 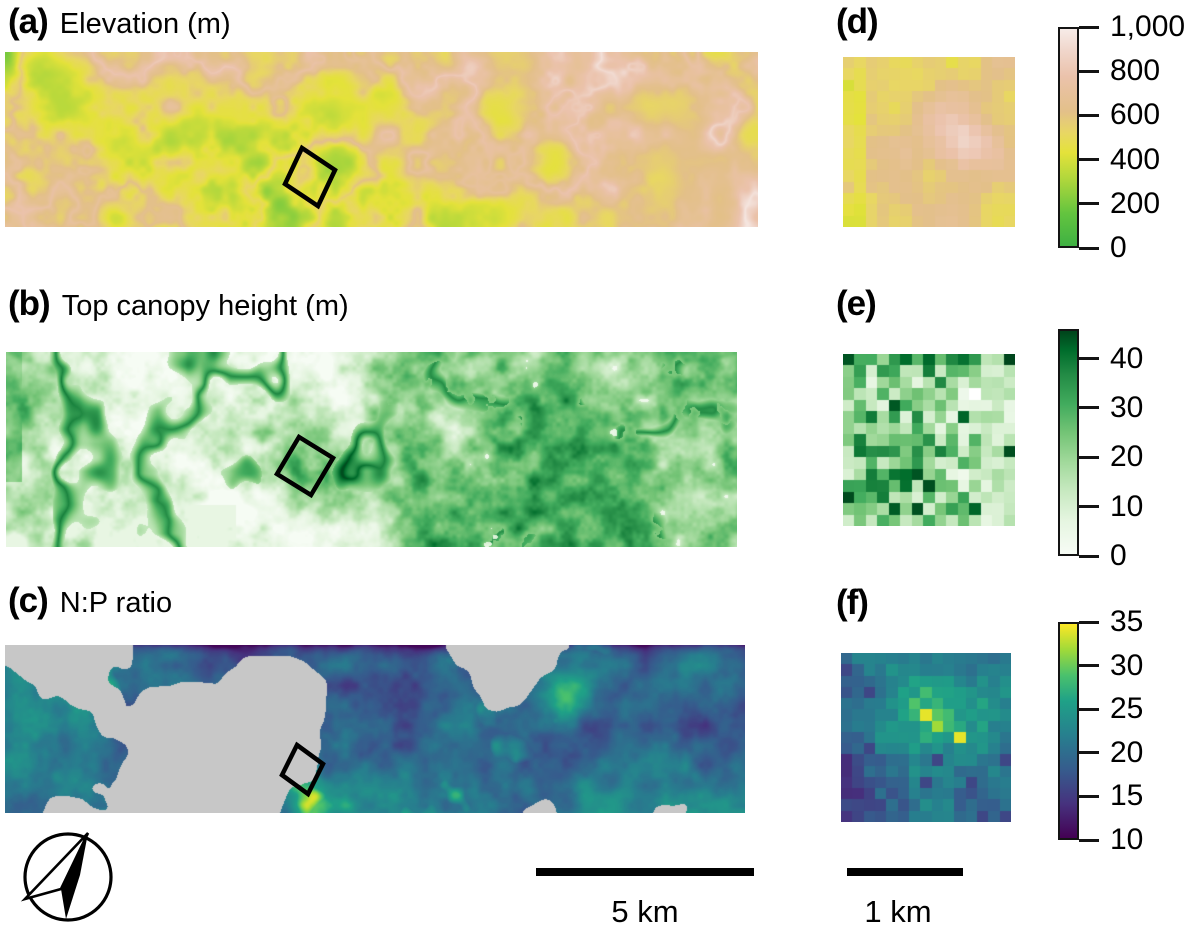 I want to click on colorbar-canopy: 40 30 20 10 0, so click(x=1129, y=450).